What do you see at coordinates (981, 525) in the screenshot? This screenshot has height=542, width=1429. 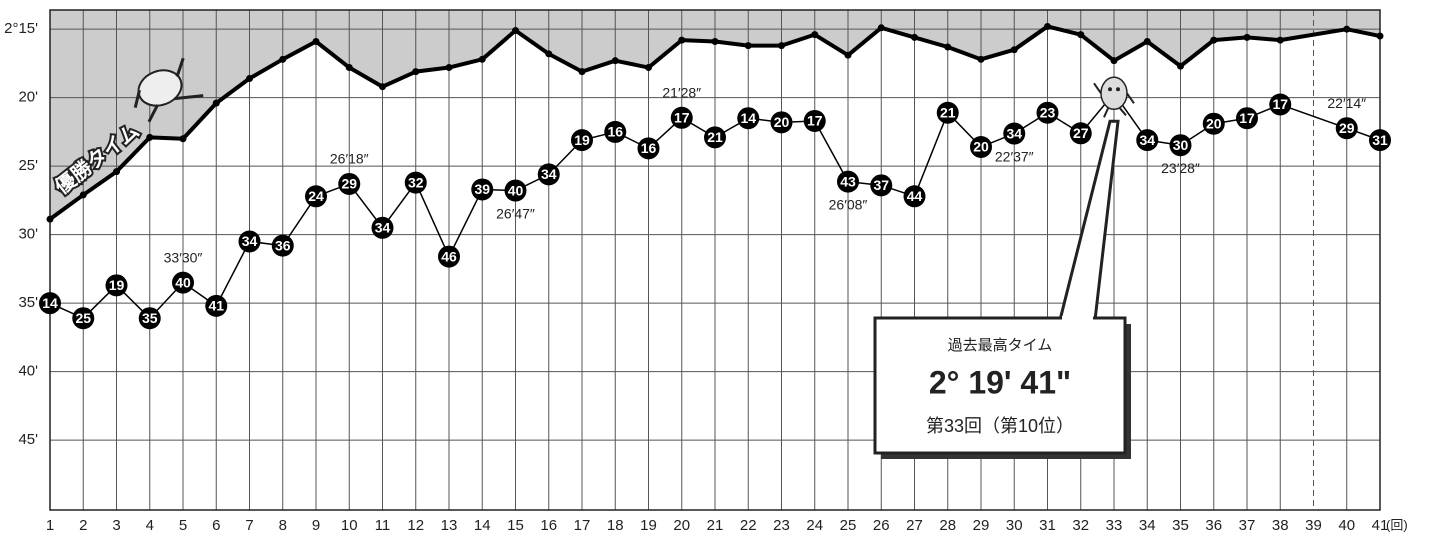 I see `x-tick-label: 29` at bounding box center [981, 525].